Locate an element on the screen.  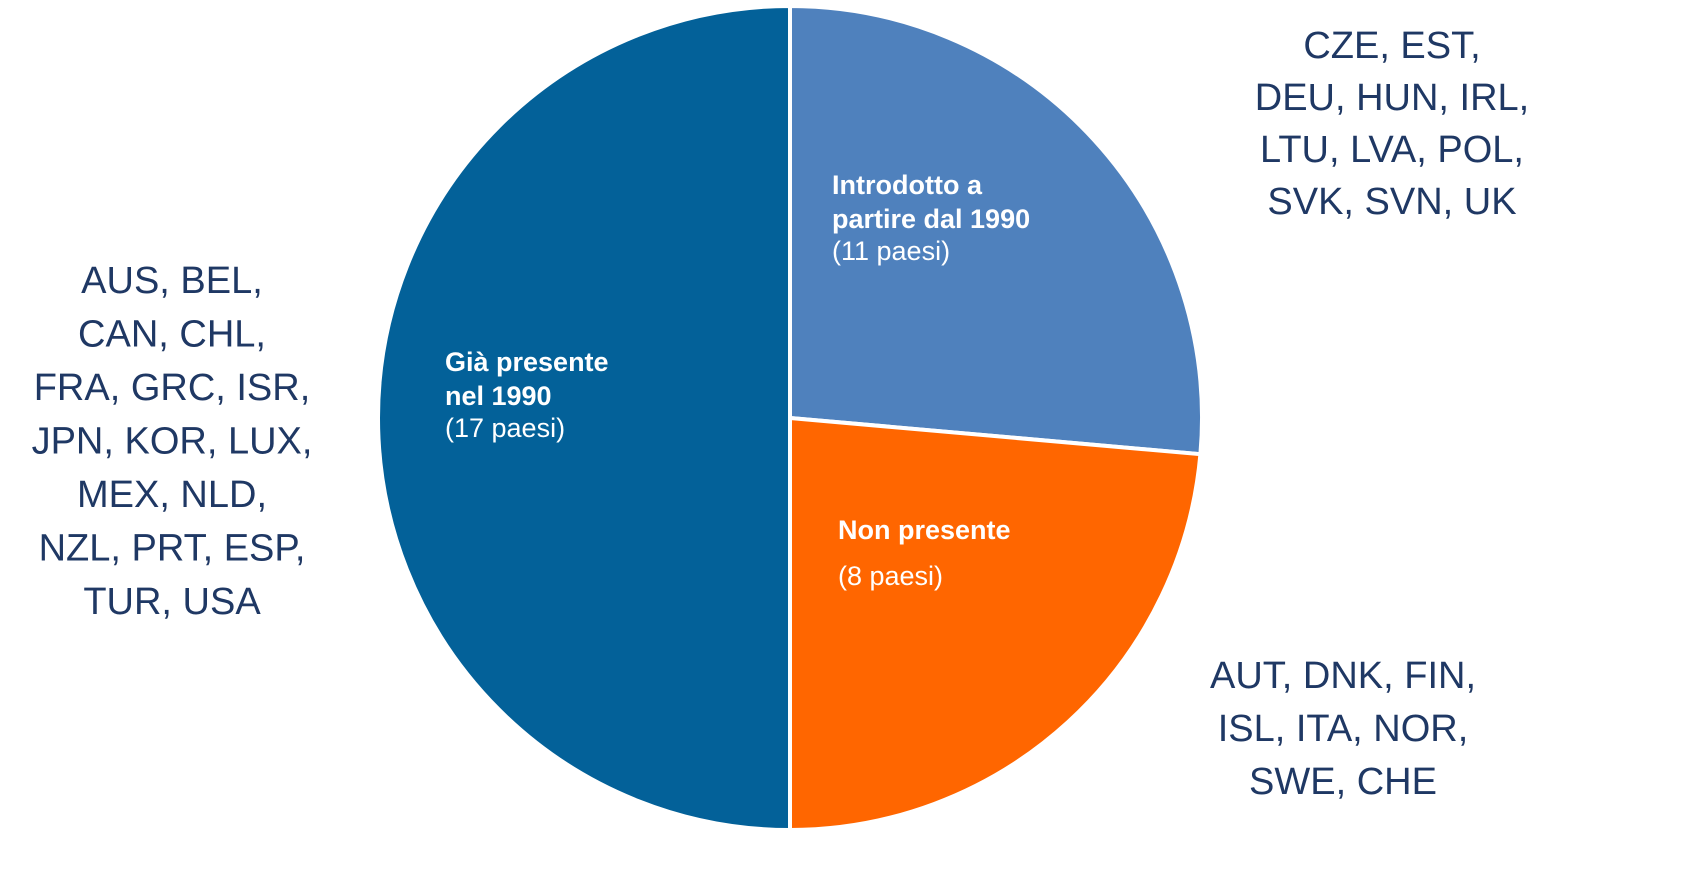
country-list: AUS, BEL, is located at coordinates (172, 281).